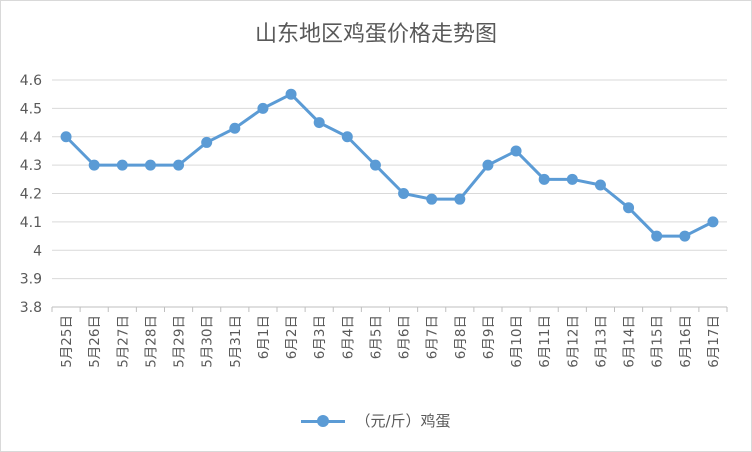 This screenshot has height=452, width=752. I want to click on x-tick-label: 6月12日, so click(573, 341).